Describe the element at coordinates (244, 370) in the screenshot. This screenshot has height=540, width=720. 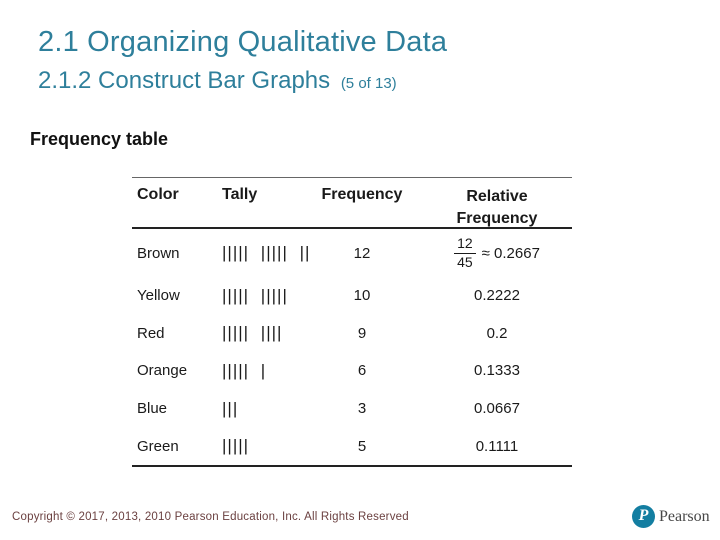
I see `tally-cell: ||||| |` at that location.